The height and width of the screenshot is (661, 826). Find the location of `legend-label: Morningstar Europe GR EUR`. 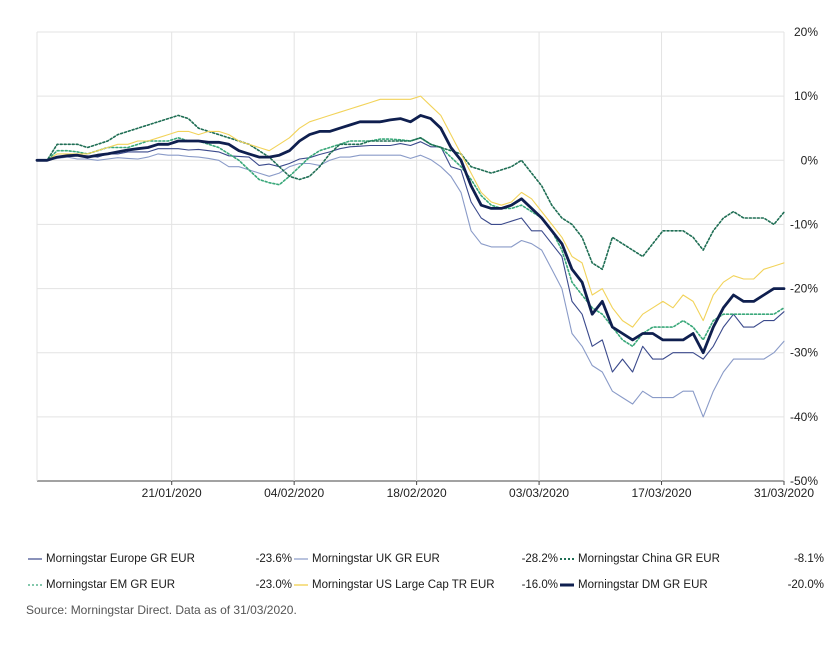

legend-label: Morningstar Europe GR EUR is located at coordinates (120, 559).